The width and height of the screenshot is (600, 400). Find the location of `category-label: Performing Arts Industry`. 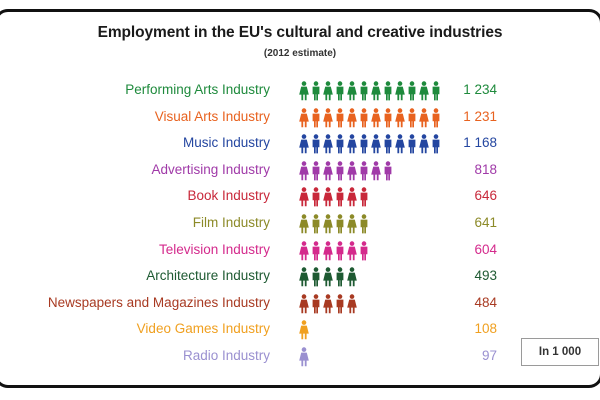

category-label: Performing Arts Industry is located at coordinates (197, 89).